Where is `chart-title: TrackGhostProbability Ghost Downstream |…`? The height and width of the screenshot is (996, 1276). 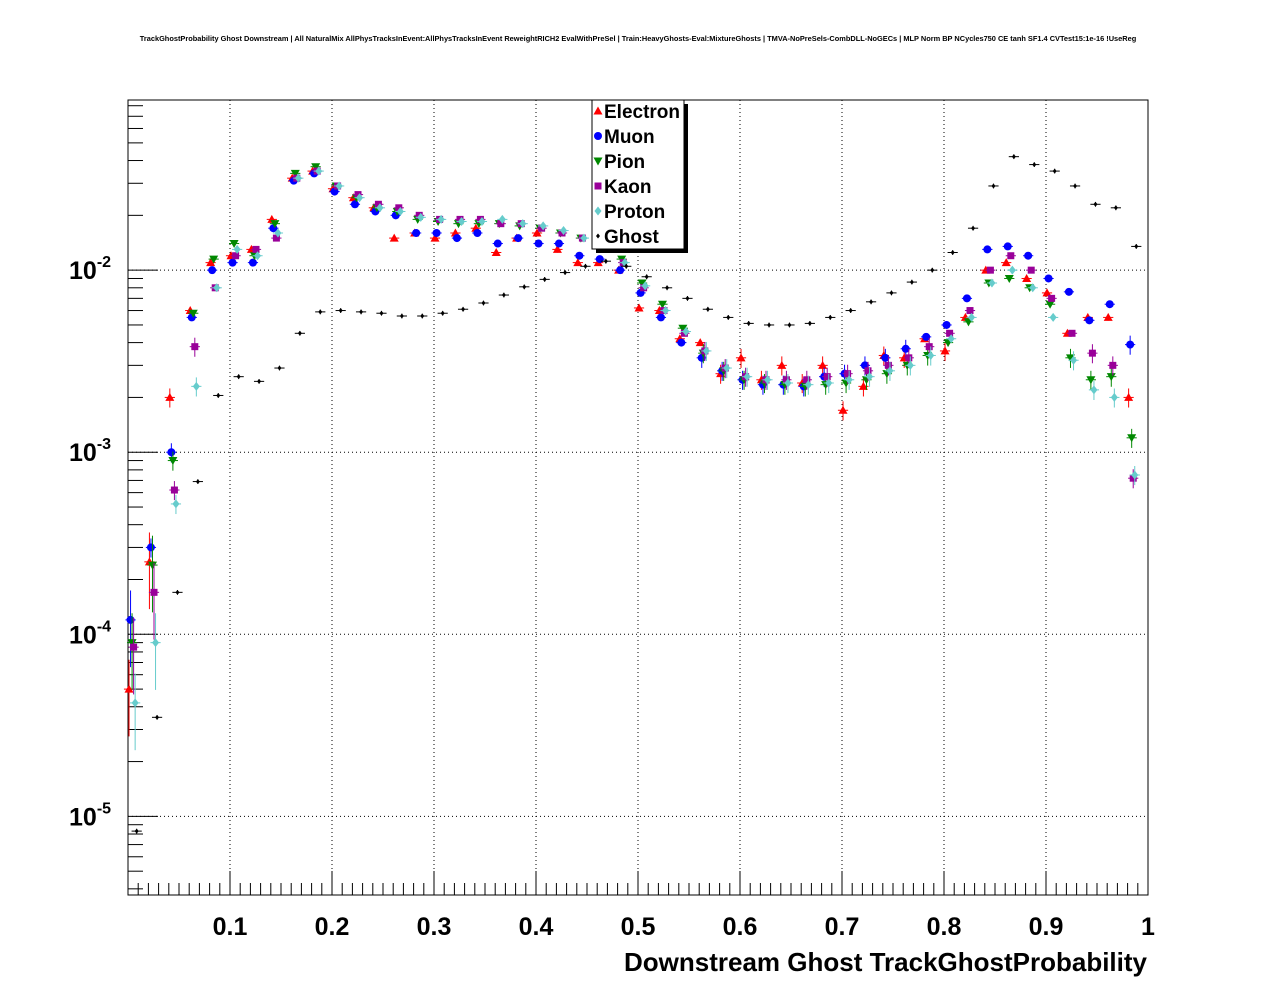
chart-title: TrackGhostProbability Ghost Downstream |… is located at coordinates (638, 38).